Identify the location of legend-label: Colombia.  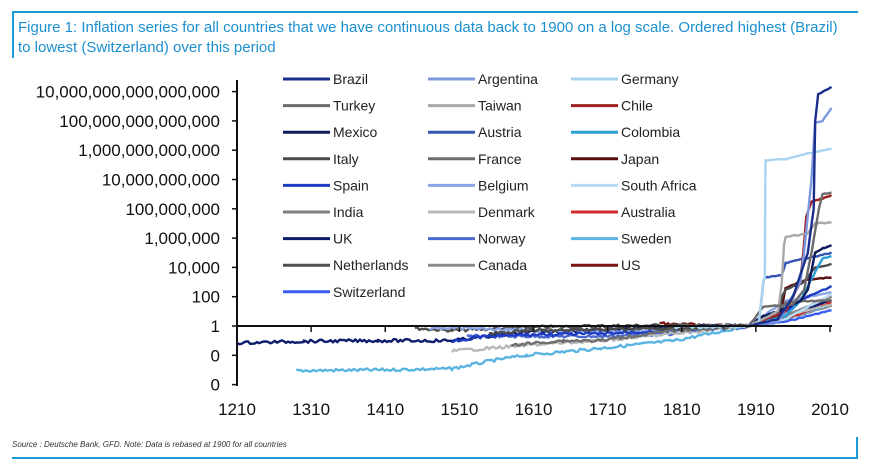
(650, 132).